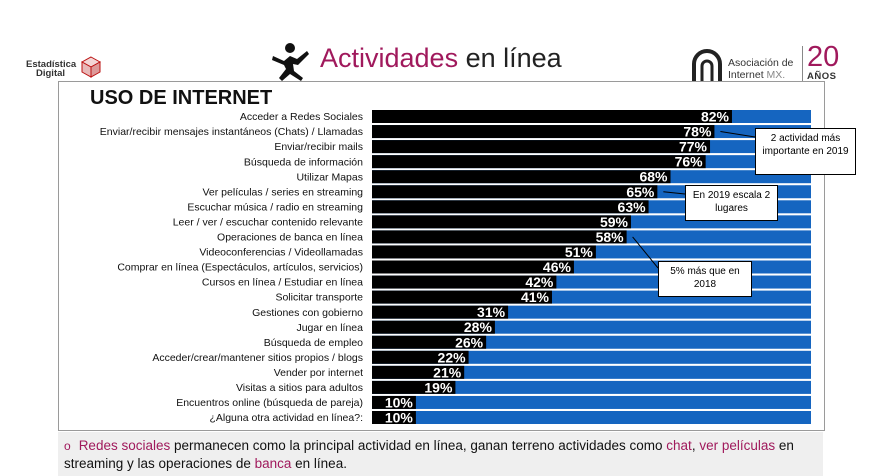 The width and height of the screenshot is (888, 476). I want to click on value-label: 31%, so click(491, 312).